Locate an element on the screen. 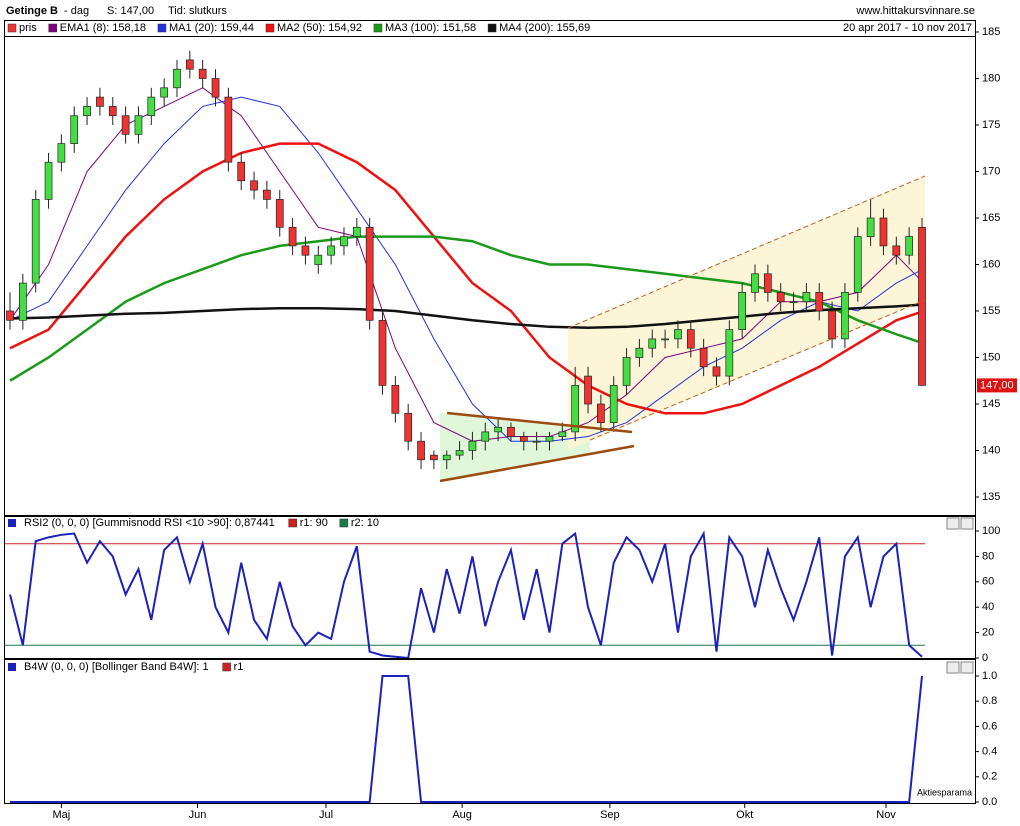  y-tick-label: 165 is located at coordinates (991, 218).